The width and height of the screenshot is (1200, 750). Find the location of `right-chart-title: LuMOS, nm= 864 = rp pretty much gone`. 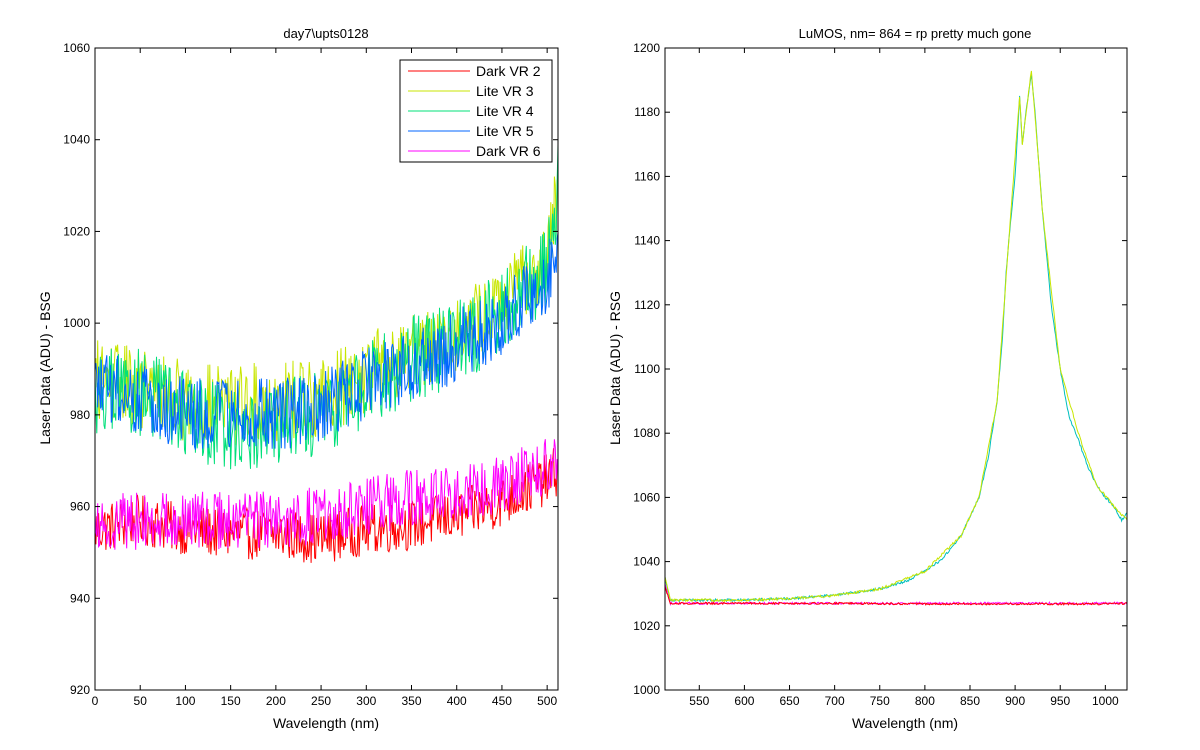

right-chart-title: LuMOS, nm= 864 = rp pretty much gone is located at coordinates (915, 33).